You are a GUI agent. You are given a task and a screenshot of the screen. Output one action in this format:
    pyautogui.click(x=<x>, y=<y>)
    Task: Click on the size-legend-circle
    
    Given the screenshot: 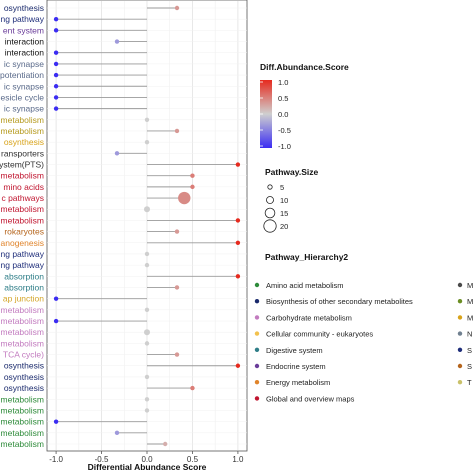 What is the action you would take?
    pyautogui.click(x=270, y=187)
    